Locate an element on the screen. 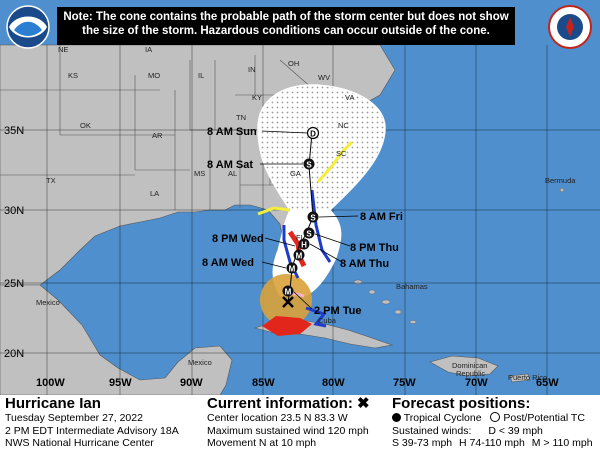 This screenshot has height=455, width=600. center-location: Center location 23.5 N 83.3 W is located at coordinates (277, 418).